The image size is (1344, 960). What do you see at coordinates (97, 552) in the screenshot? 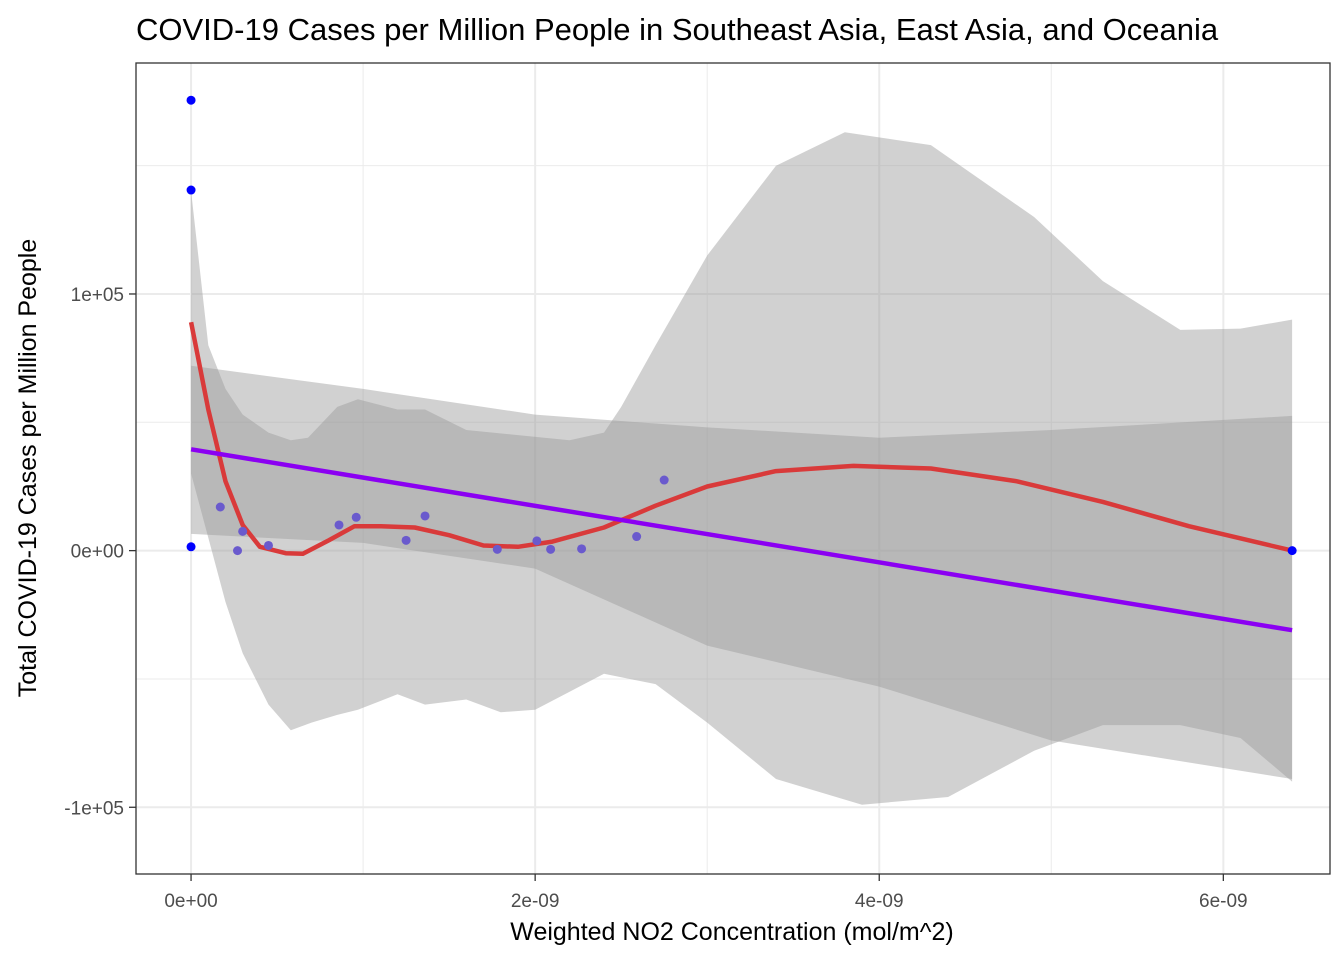
I see `y-tick-label: 0e+00` at bounding box center [97, 552].